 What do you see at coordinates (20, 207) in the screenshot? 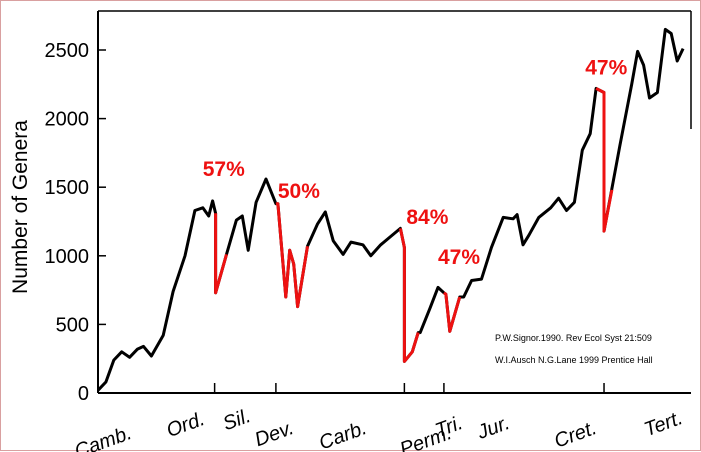
I see `y-axis-label: Number of Genera` at bounding box center [20, 207].